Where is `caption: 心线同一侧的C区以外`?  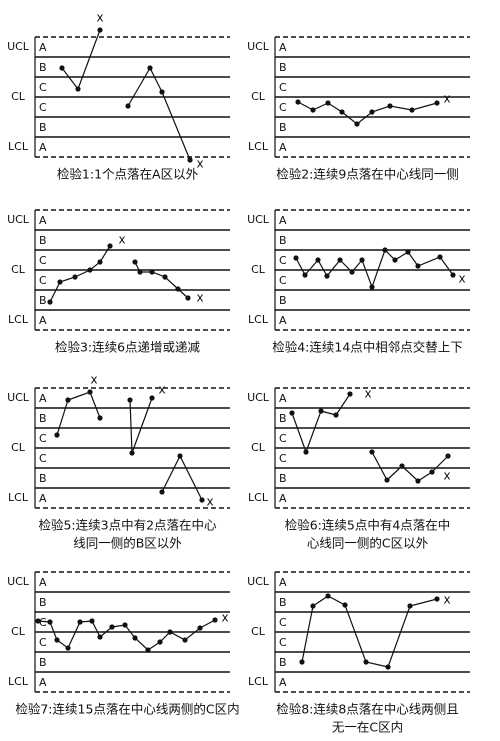
caption: 心线同一侧的C区以外 is located at coordinates (368, 543).